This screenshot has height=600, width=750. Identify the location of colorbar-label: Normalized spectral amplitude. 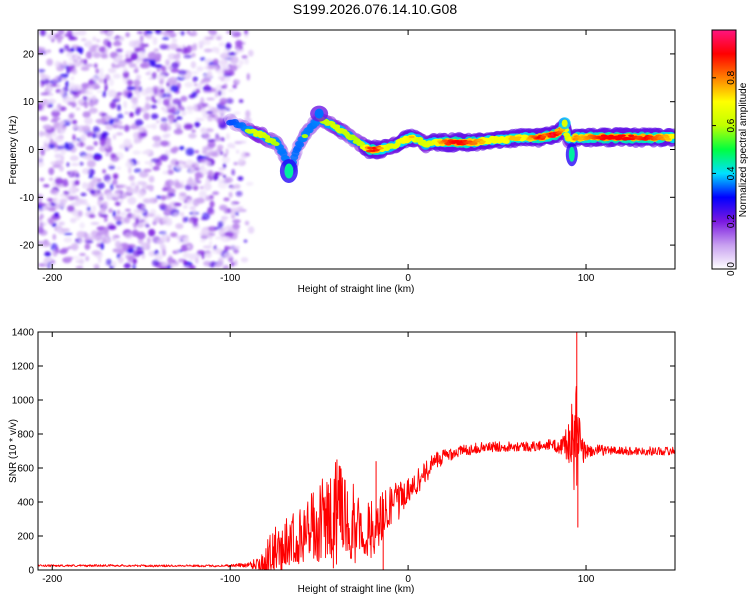
(743, 149).